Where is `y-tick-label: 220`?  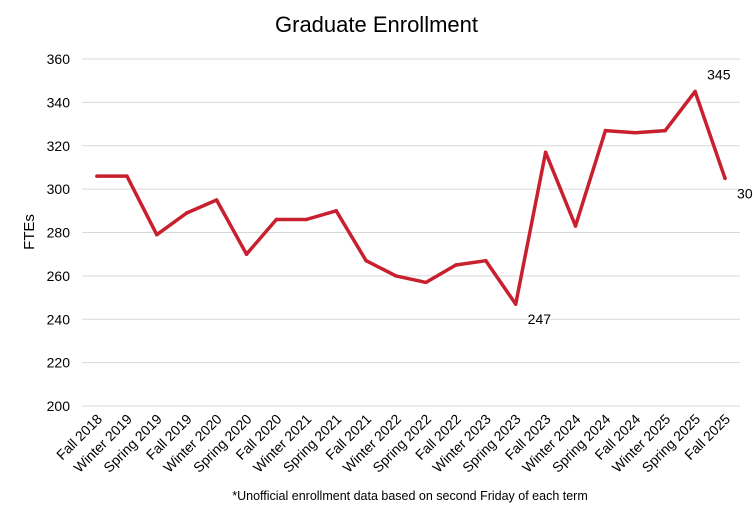 y-tick-label: 220 is located at coordinates (59, 363).